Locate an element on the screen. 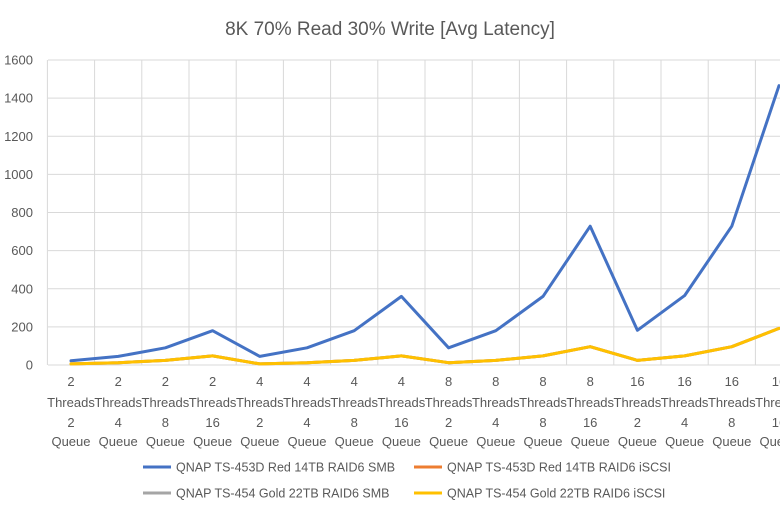 The image size is (780, 521). legend-label: QNAP TS-454 Gold 22TB RAID6 SMB is located at coordinates (283, 494).